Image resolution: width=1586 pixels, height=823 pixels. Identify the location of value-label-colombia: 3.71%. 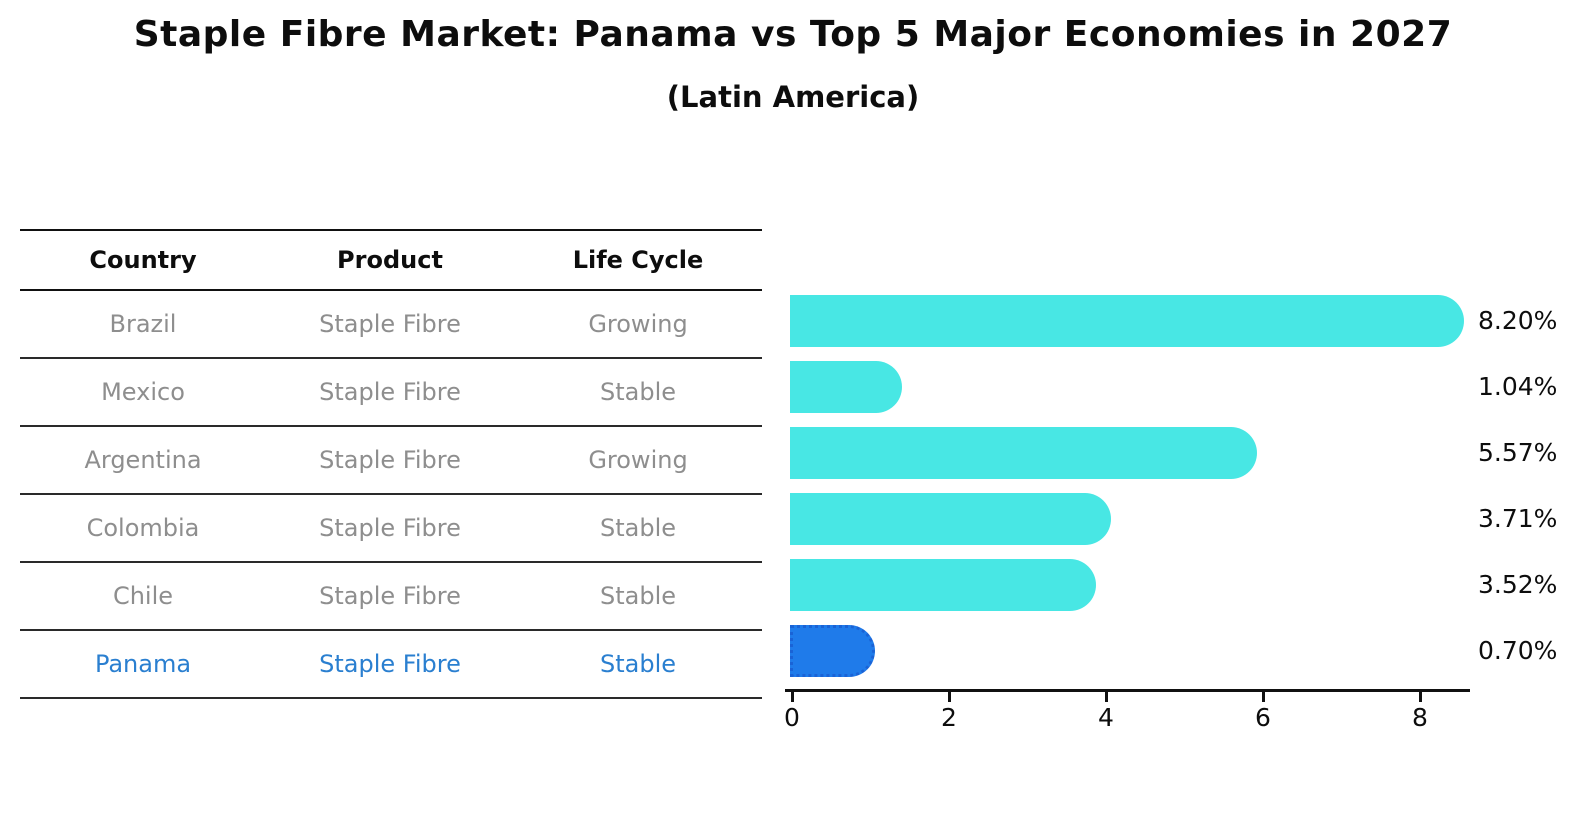
(1518, 518).